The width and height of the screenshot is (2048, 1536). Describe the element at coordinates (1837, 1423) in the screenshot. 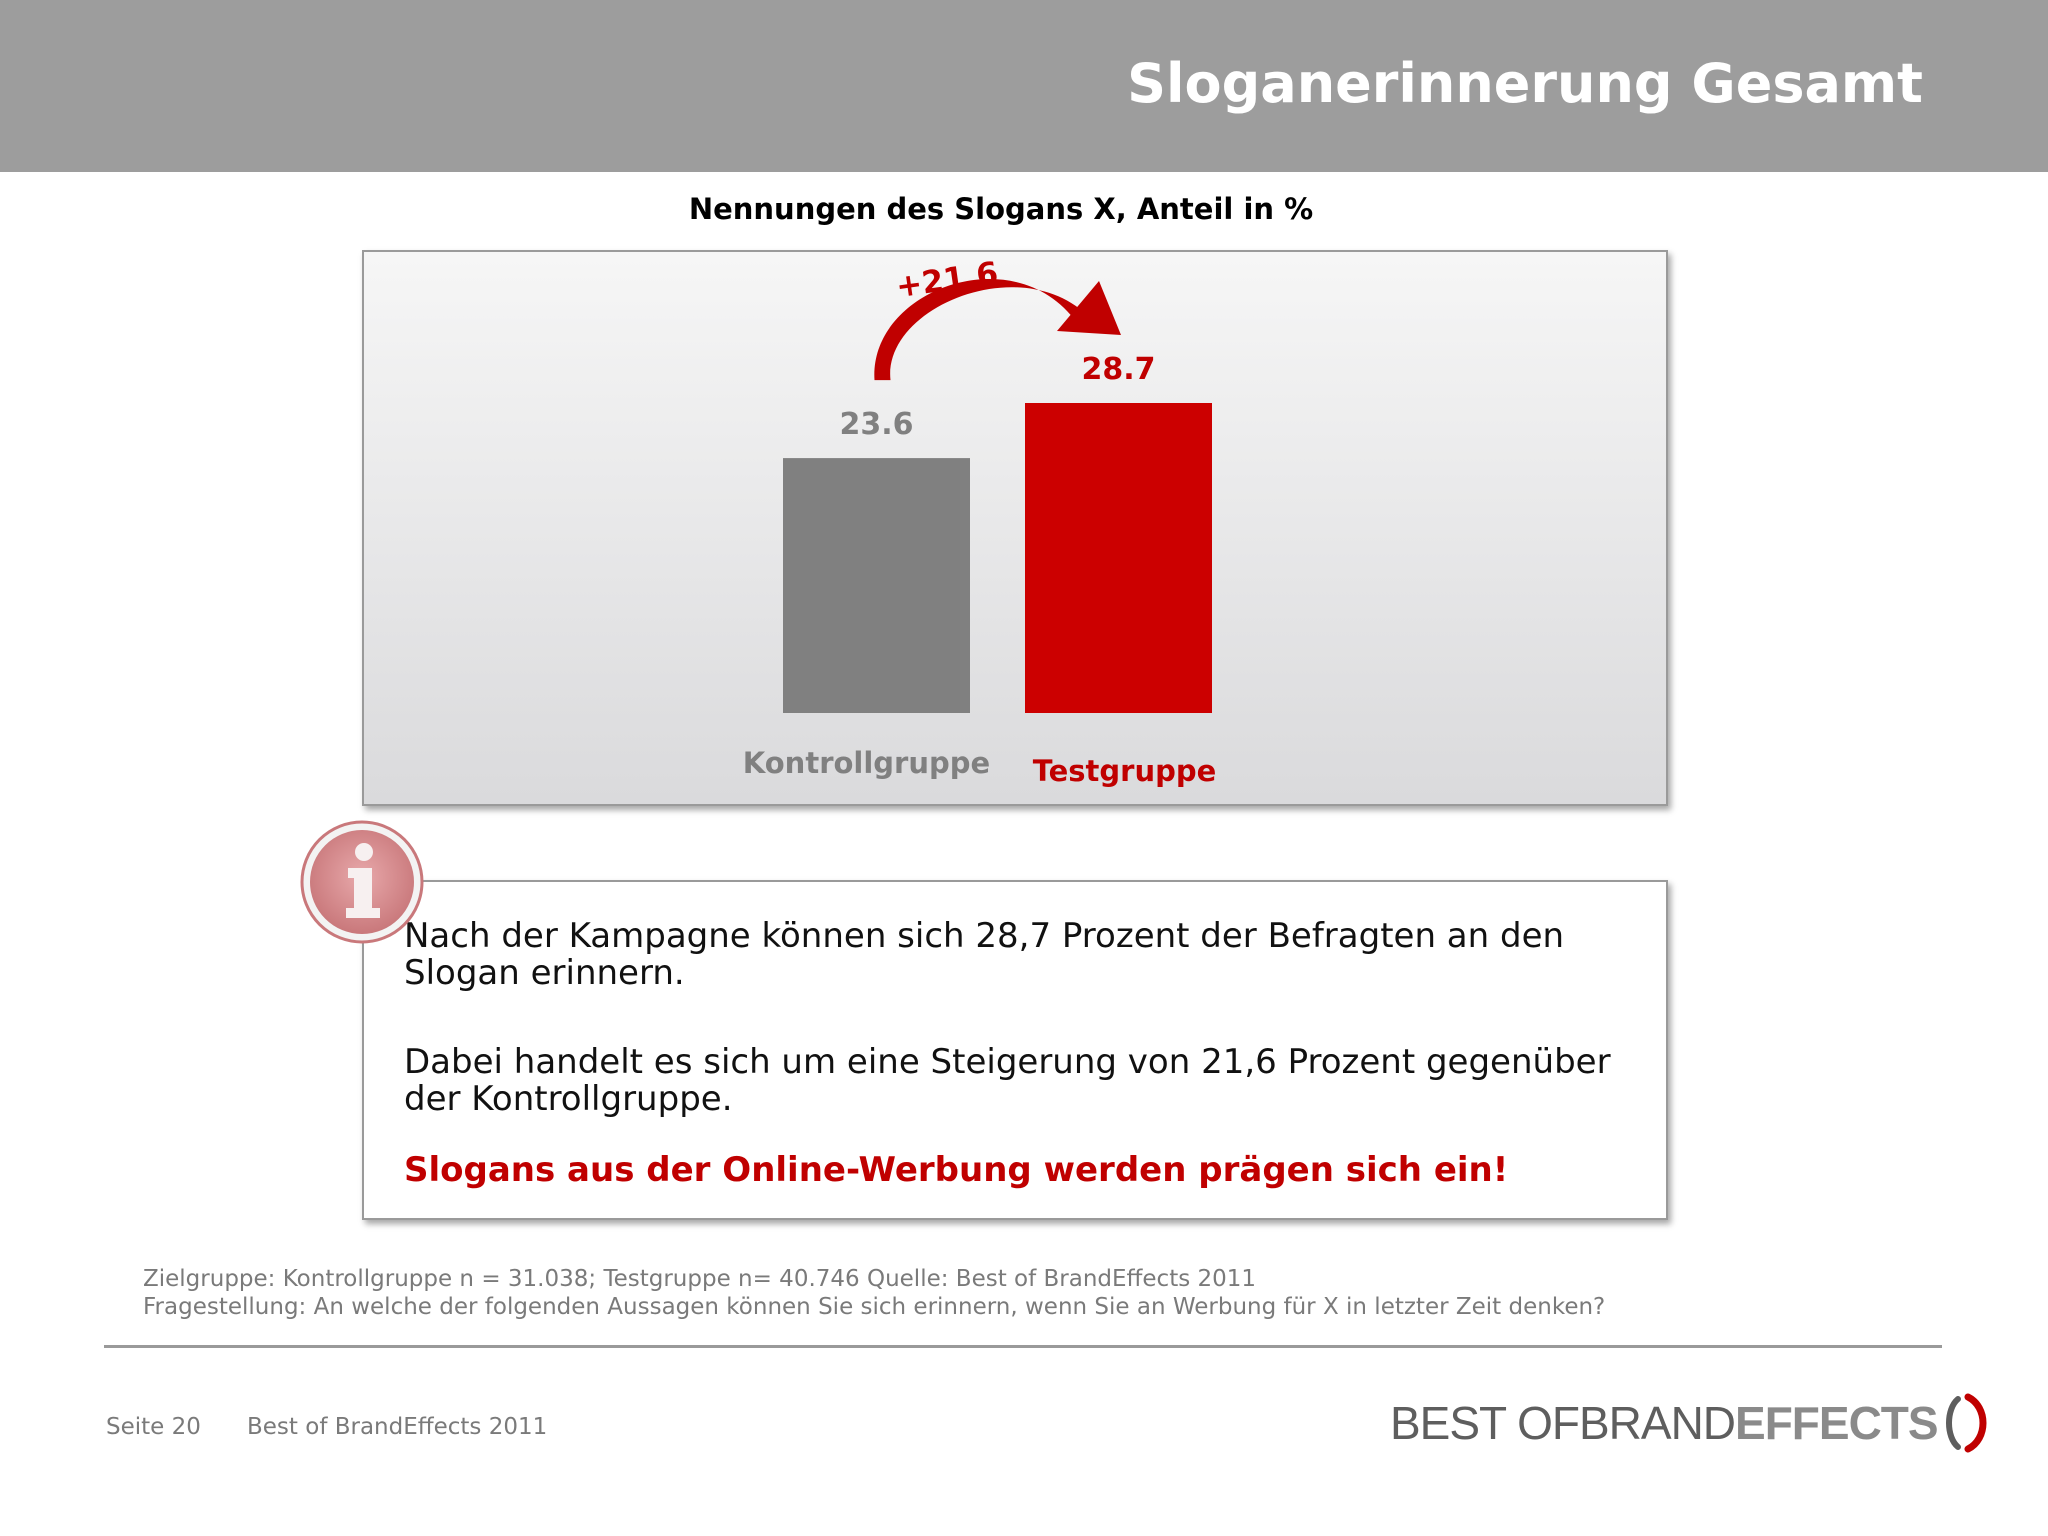

I see `logo-text-effects: EFFECTS` at that location.